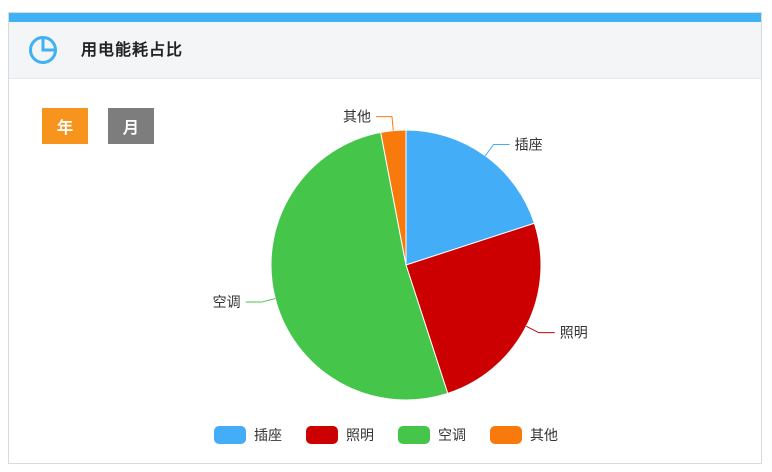 This screenshot has height=472, width=772. What do you see at coordinates (529, 145) in the screenshot?
I see `slice-label-socket: 插座` at bounding box center [529, 145].